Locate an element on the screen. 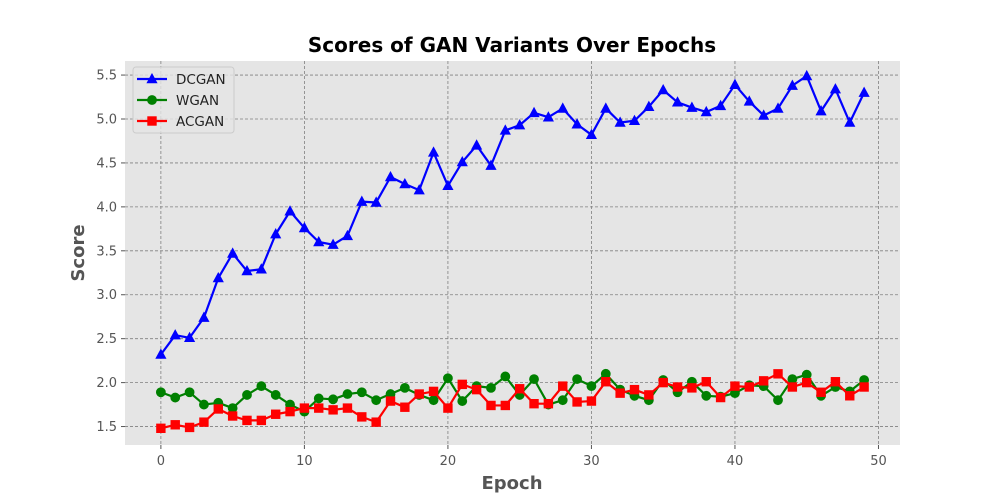 The image size is (1000, 500). y-tick-label: 2.5 is located at coordinates (106, 339).